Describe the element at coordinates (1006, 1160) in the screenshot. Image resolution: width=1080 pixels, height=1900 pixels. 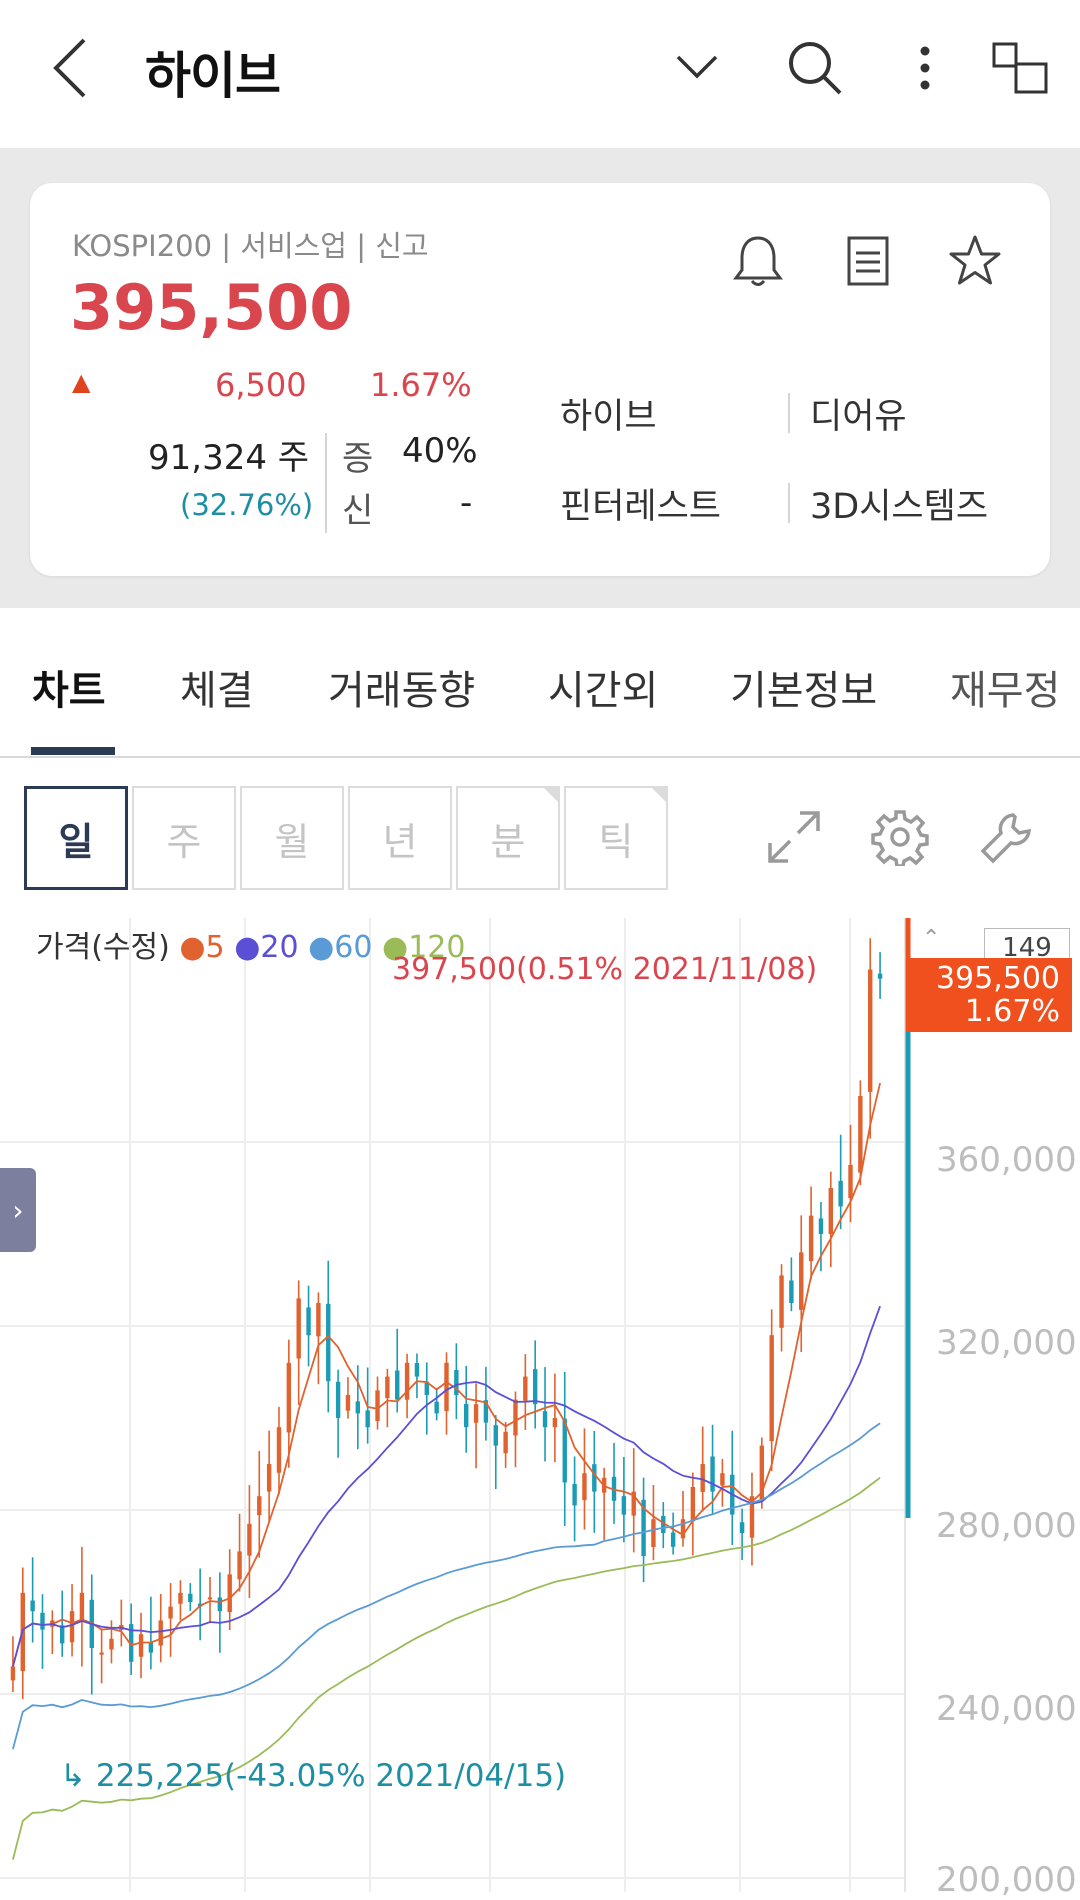
I see `y-tick-label: 360,000` at that location.